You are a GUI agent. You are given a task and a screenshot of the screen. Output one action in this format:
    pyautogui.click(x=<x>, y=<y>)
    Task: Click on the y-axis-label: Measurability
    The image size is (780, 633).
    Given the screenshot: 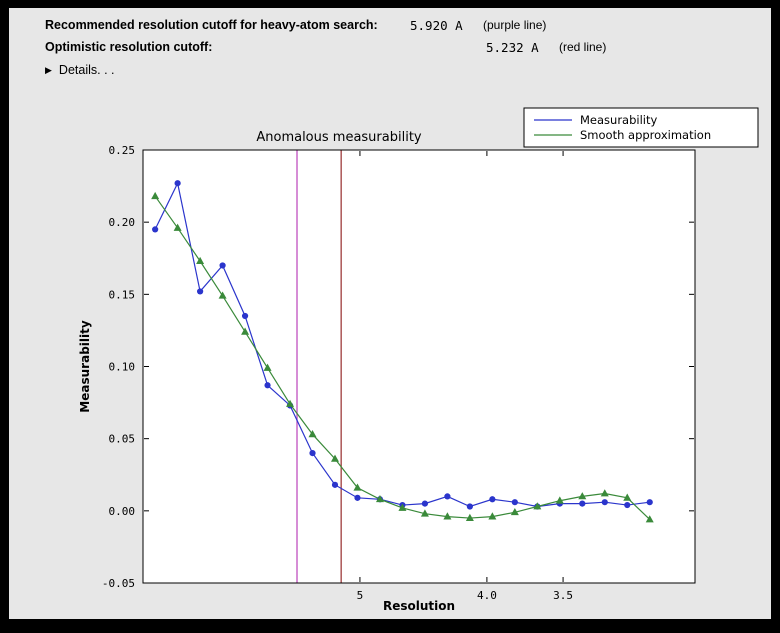 What is the action you would take?
    pyautogui.click(x=85, y=366)
    